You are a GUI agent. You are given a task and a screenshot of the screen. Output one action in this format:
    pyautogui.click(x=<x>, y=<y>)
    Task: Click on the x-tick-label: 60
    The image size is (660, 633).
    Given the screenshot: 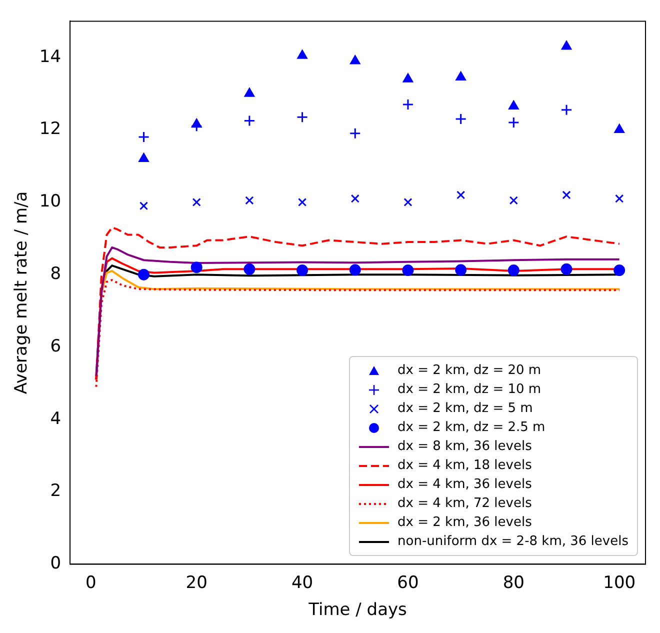 What is the action you would take?
    pyautogui.click(x=408, y=582)
    